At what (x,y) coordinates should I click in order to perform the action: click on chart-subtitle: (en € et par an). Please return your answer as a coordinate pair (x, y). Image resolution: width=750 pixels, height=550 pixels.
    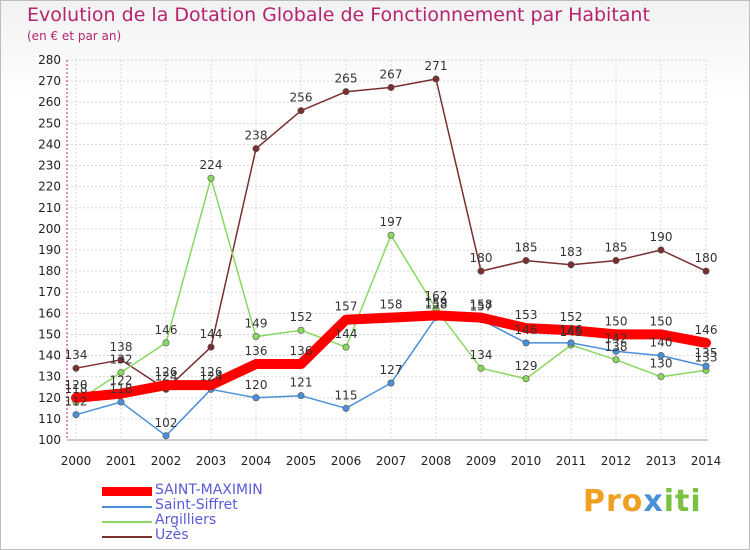
    Looking at the image, I should click on (74, 36).